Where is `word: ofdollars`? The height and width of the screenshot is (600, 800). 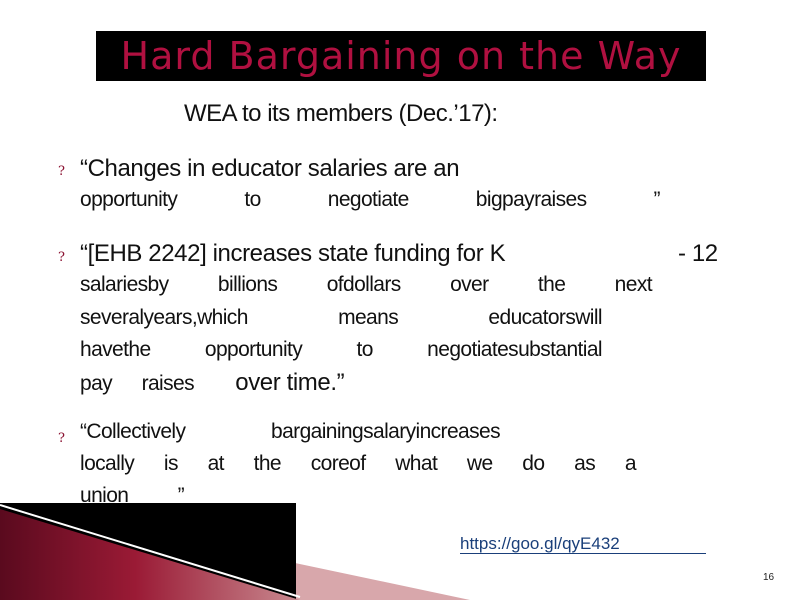 word: ofdollars is located at coordinates (364, 284).